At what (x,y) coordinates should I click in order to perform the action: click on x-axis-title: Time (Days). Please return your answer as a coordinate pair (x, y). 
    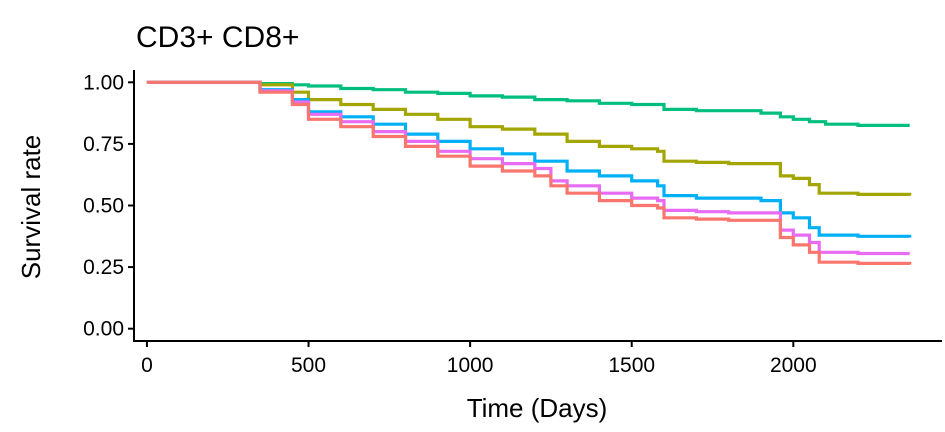
    Looking at the image, I should click on (537, 408).